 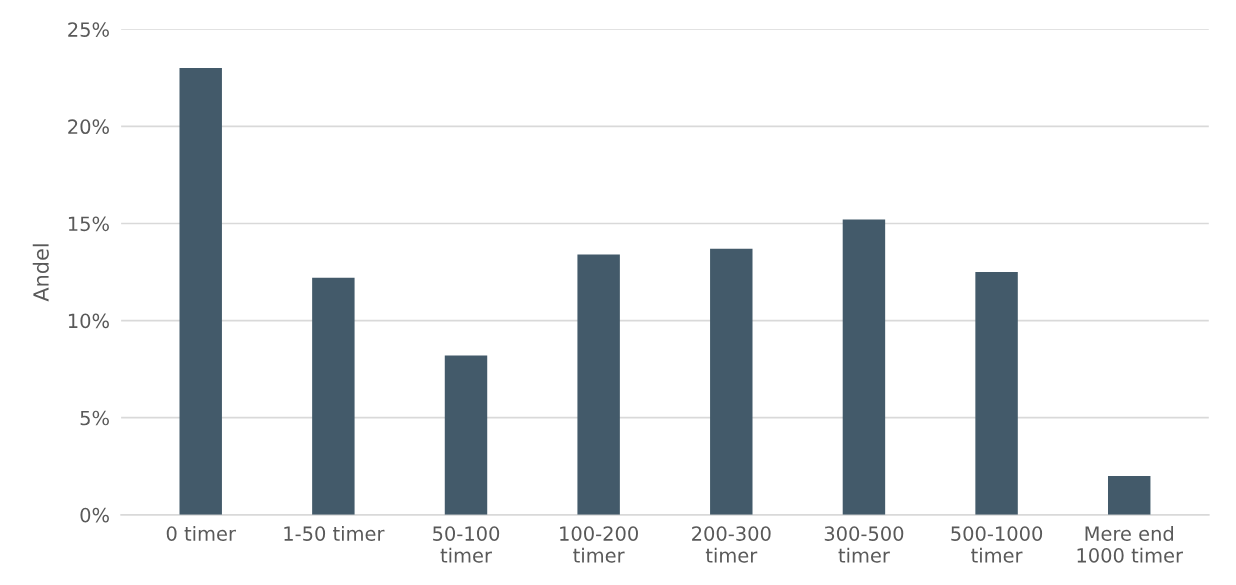 What do you see at coordinates (1130, 544) in the screenshot?
I see `x-tick-label: Mere end 1000 timer` at bounding box center [1130, 544].